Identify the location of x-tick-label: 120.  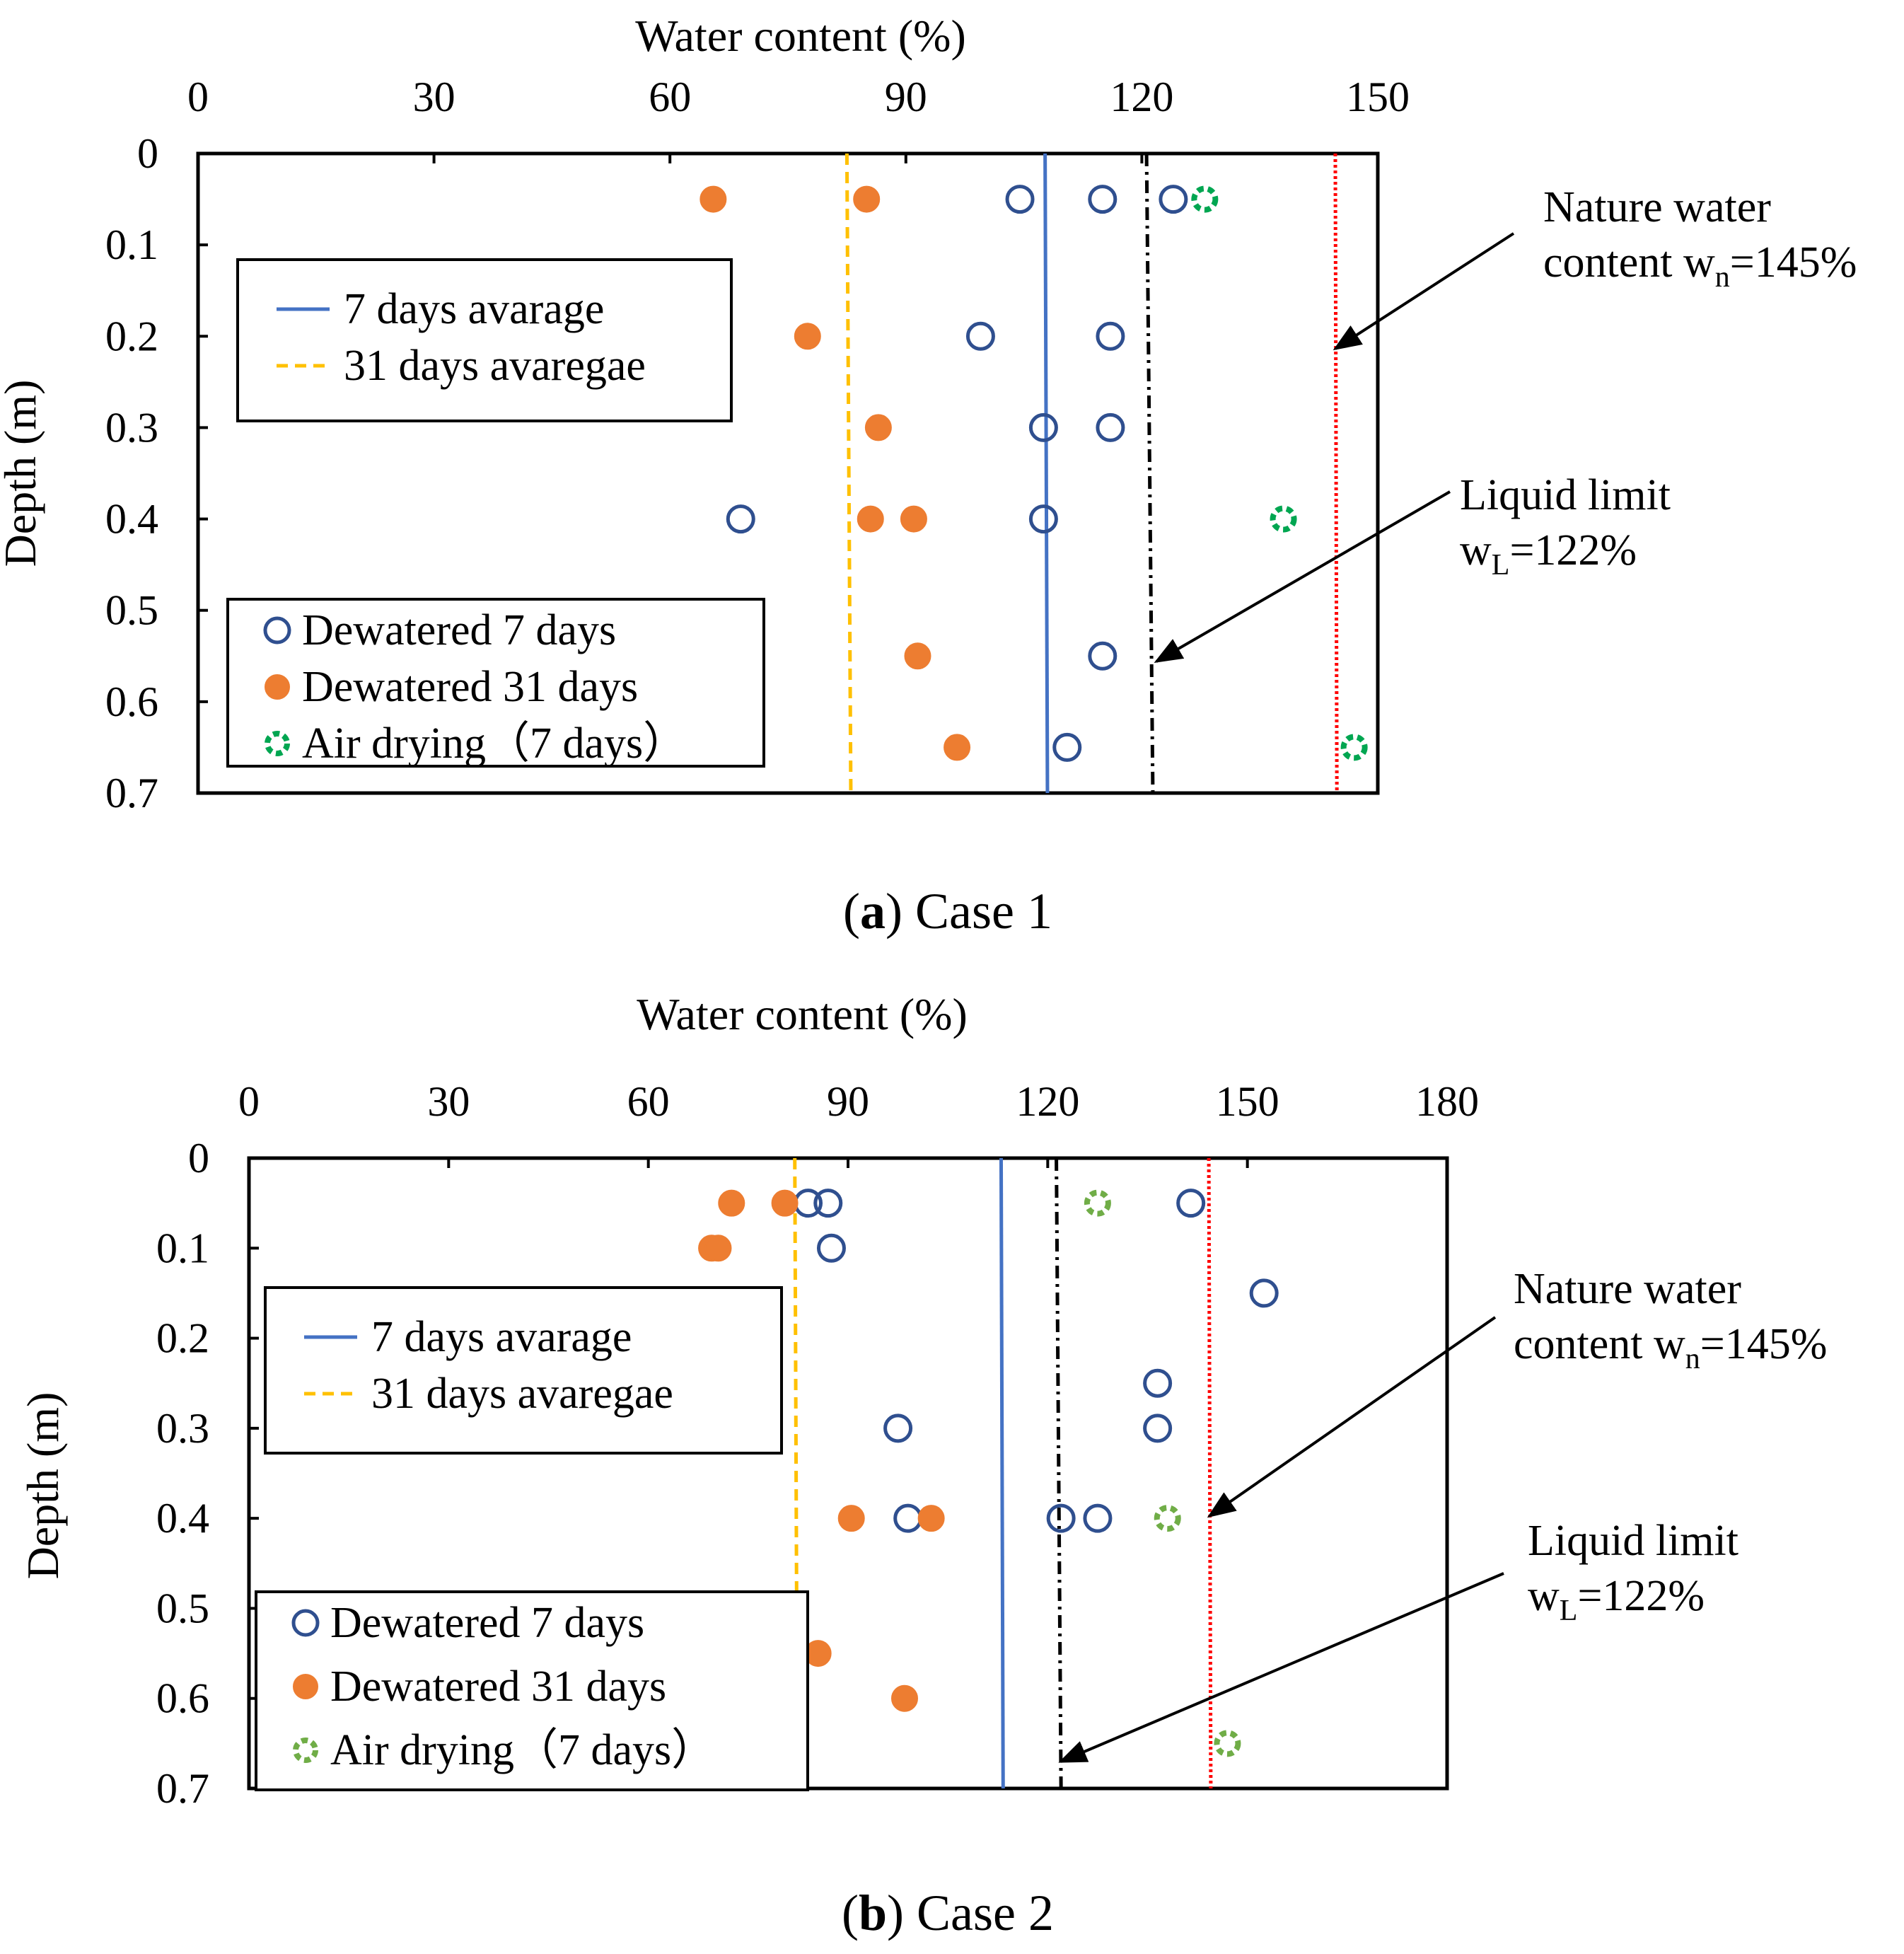
(1048, 1101).